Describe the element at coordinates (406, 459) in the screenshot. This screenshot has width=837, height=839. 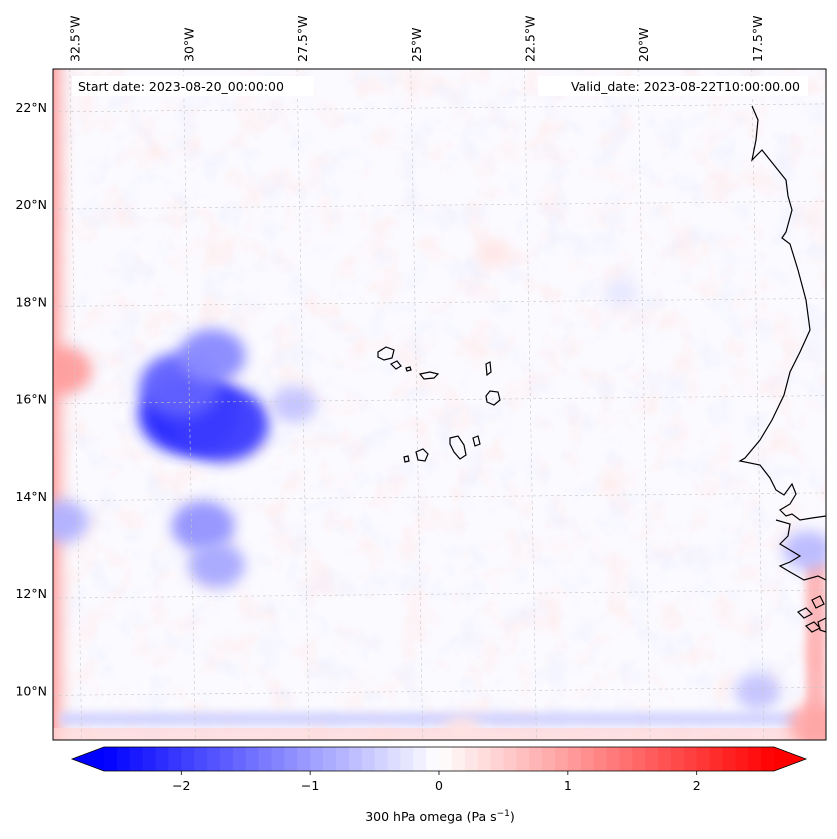
I see `island-brava` at that location.